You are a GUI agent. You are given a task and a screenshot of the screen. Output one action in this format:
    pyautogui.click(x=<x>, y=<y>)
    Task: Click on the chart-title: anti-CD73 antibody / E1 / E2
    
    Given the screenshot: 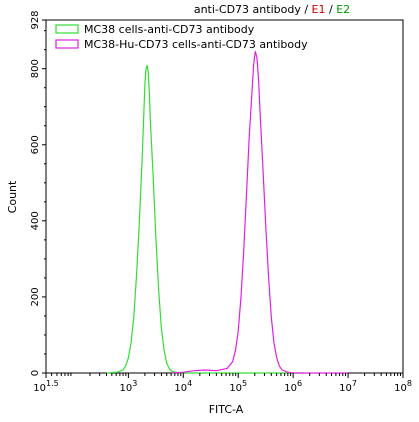 What is the action you would take?
    pyautogui.click(x=272, y=9)
    